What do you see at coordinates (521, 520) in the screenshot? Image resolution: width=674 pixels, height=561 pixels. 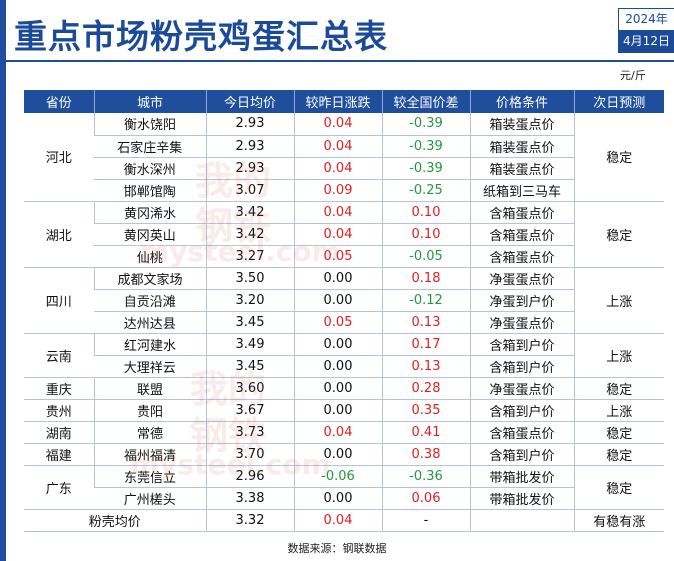 I see `summary-condition` at bounding box center [521, 520].